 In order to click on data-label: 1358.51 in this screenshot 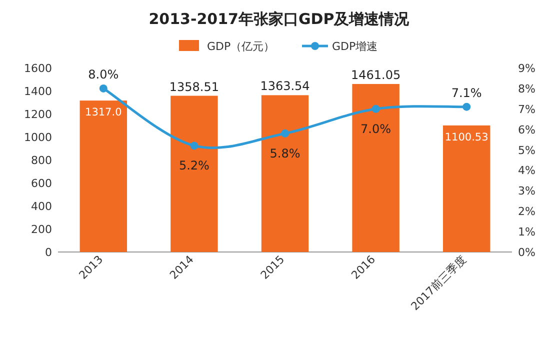, I will do `click(194, 87)`.